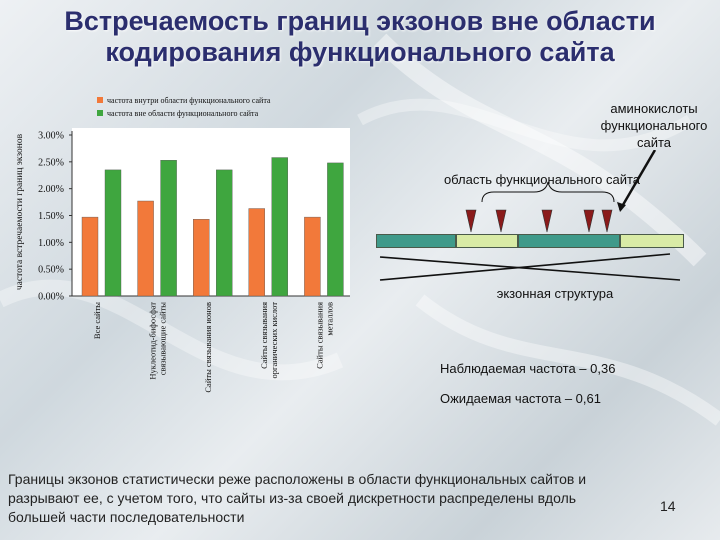 The image size is (720, 540). I want to click on y-tick-label: 2.00%, so click(51, 189).